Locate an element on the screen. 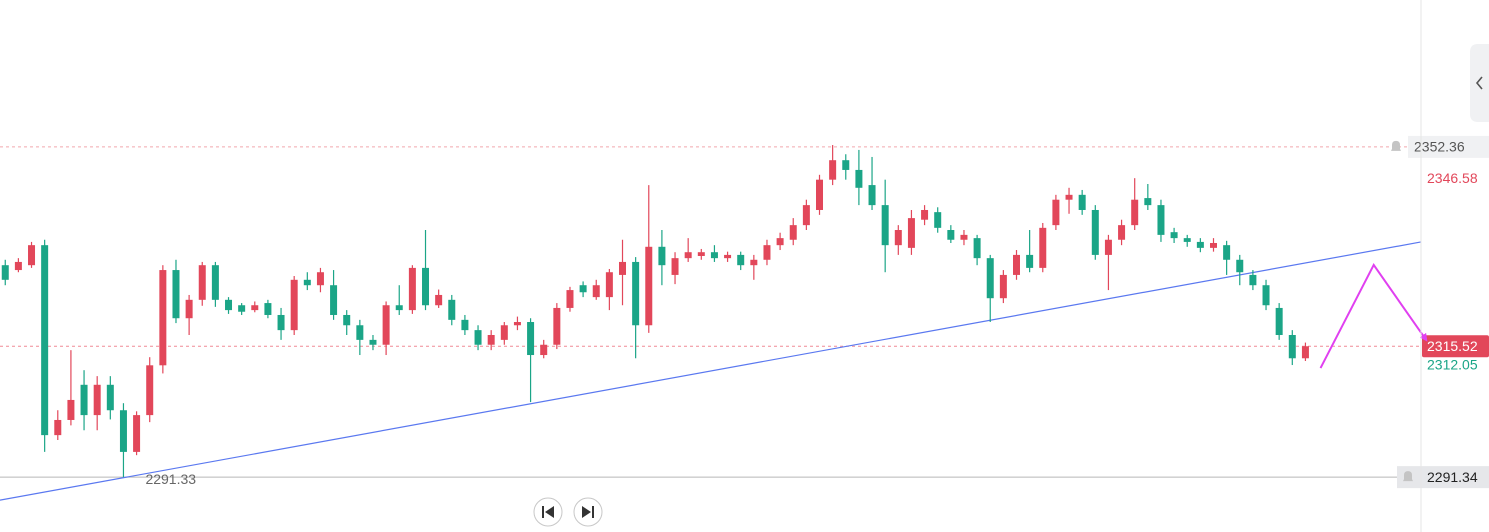 This screenshot has width=1489, height=532. price-badge is located at coordinates (1455, 346).